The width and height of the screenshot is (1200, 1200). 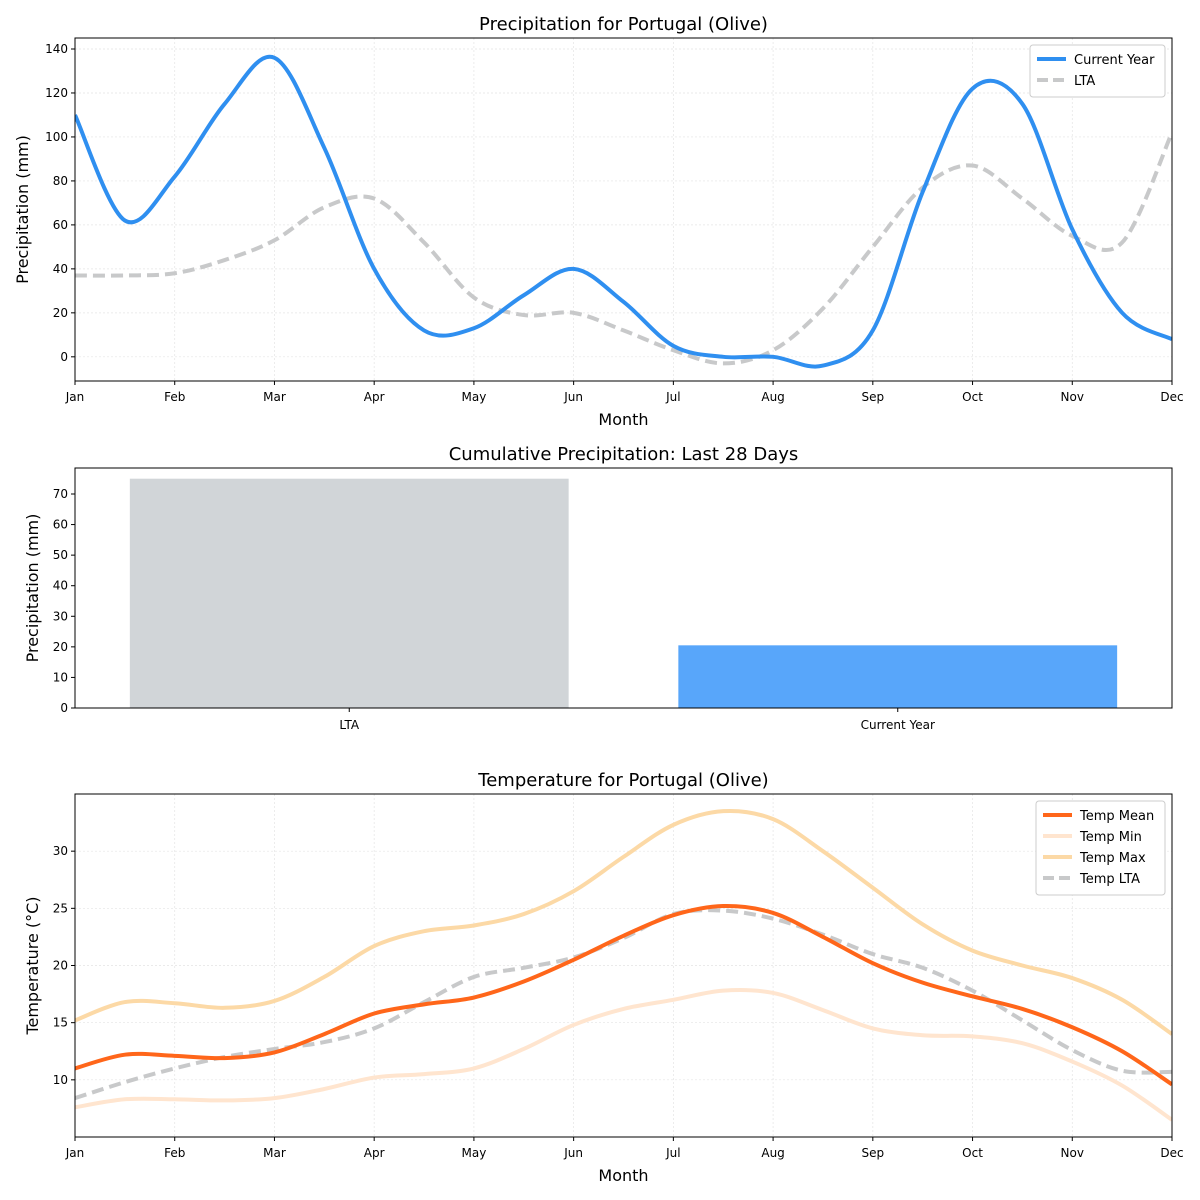 I want to click on legend: Current Year LTA, so click(x=1097, y=71).